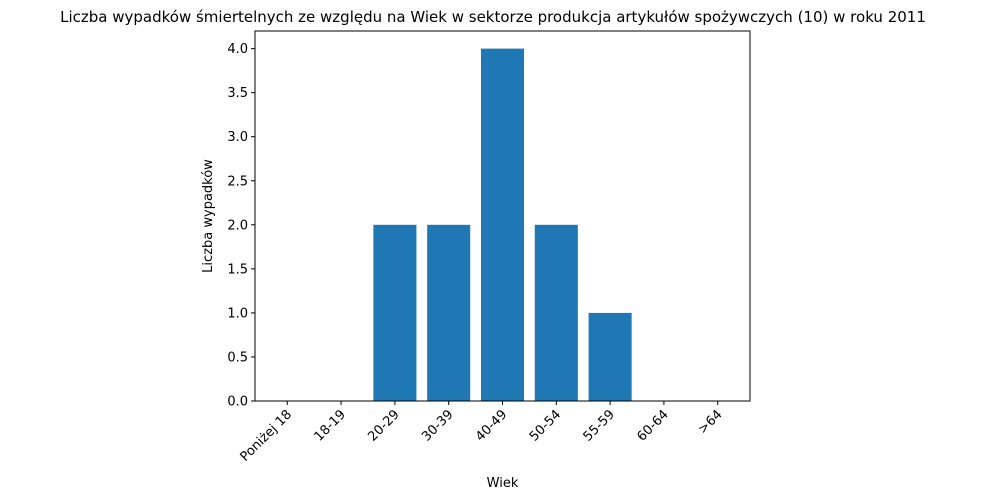 Image resolution: width=1001 pixels, height=504 pixels. What do you see at coordinates (237, 313) in the screenshot?
I see `y-tick-label-2: 1.0` at bounding box center [237, 313].